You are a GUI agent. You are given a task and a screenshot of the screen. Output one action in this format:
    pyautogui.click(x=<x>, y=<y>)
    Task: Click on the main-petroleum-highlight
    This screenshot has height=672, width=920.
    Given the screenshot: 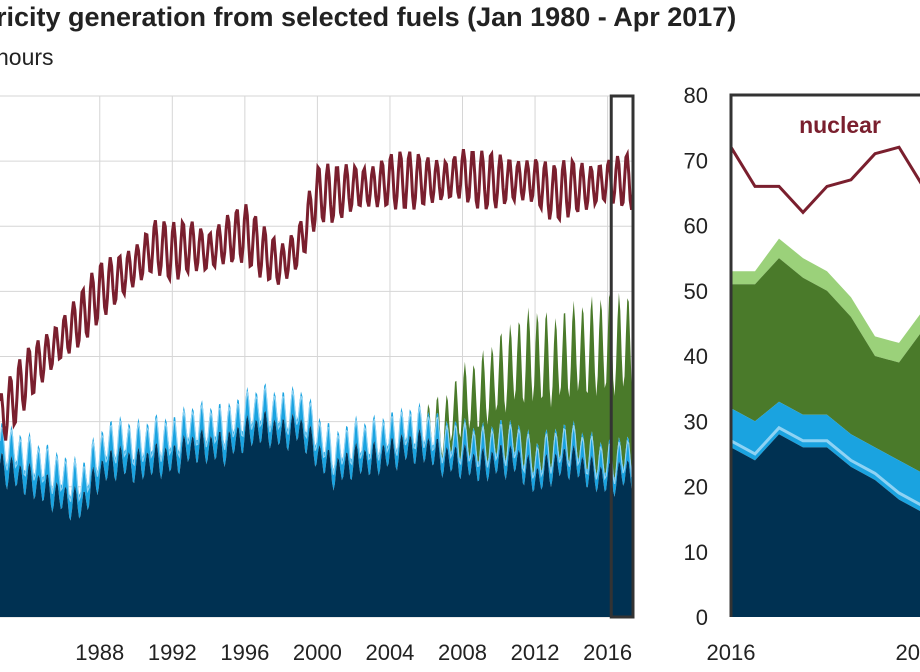 What is the action you would take?
    pyautogui.click(x=317, y=444)
    